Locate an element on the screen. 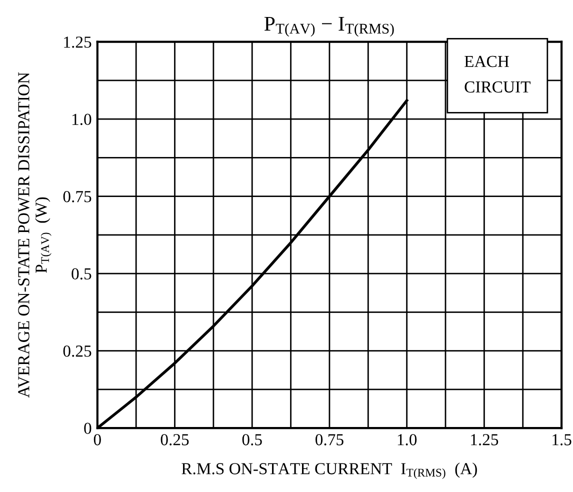 The image size is (573, 492). x-axis-title: R.M.S ON-STATE CURRENT I$_{T(RMS)}$ (A) is located at coordinates (329, 470).